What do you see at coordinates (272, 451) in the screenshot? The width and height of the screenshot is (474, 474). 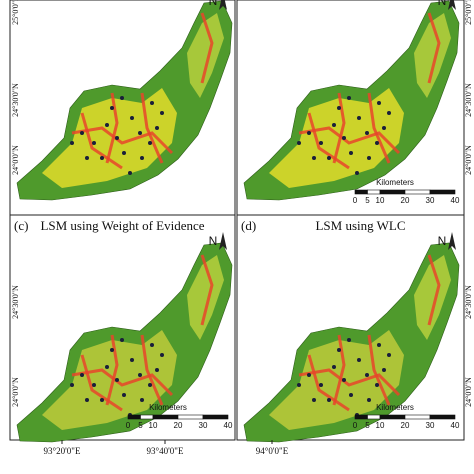 I see `longitude-label: 94°0'0"E` at bounding box center [272, 451].